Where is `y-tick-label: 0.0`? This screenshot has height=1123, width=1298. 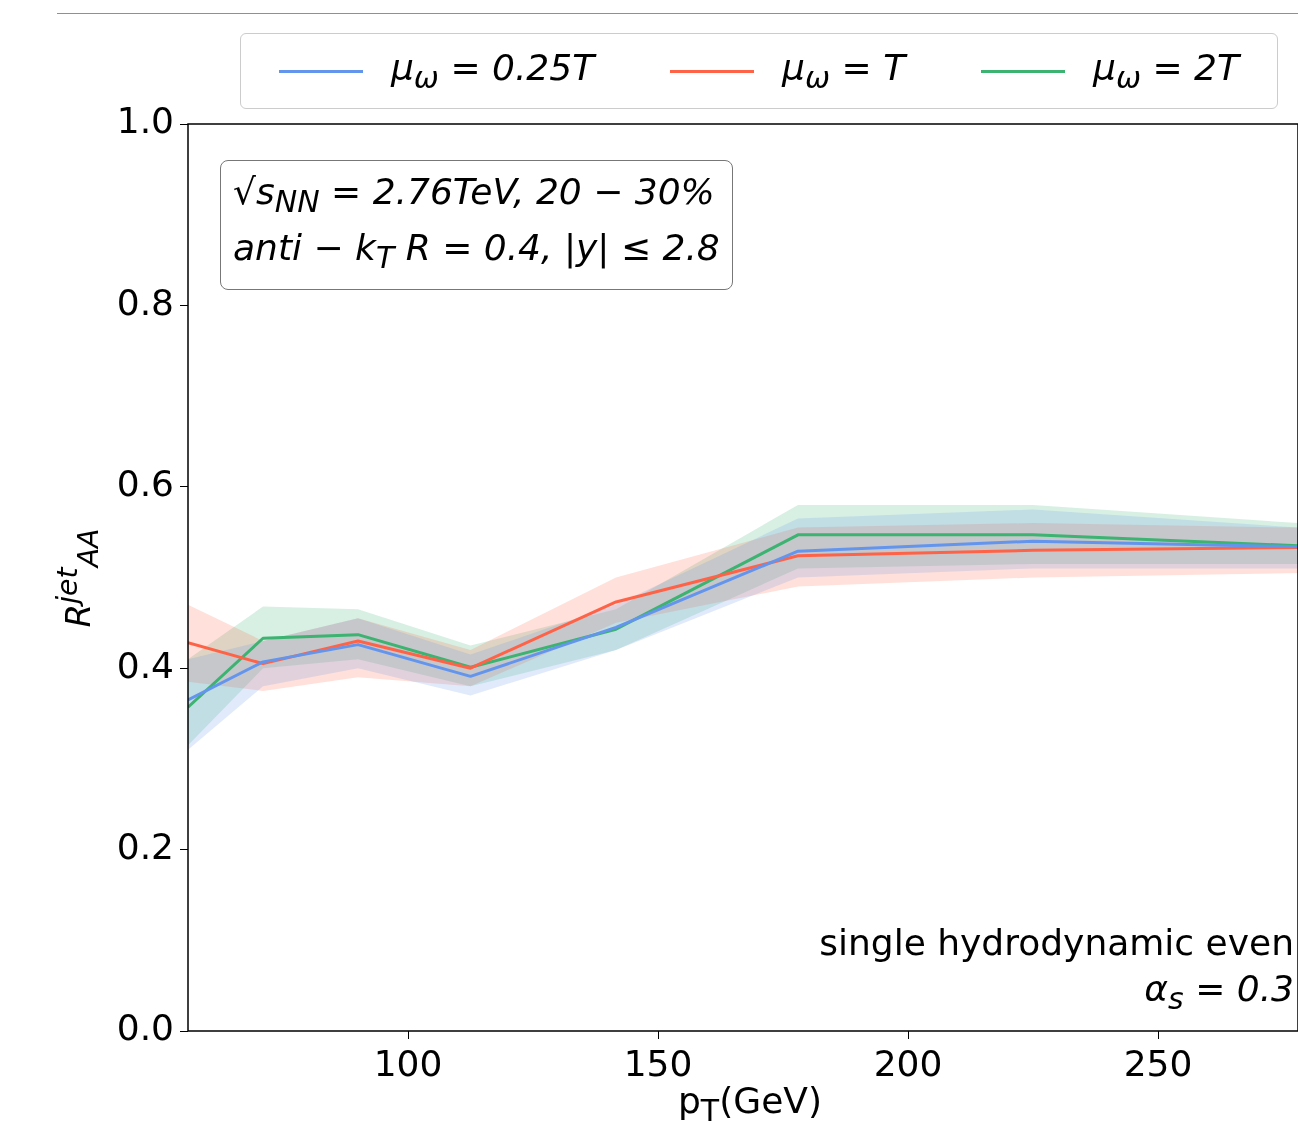 y-tick-label: 0.0 is located at coordinates (145, 1028).